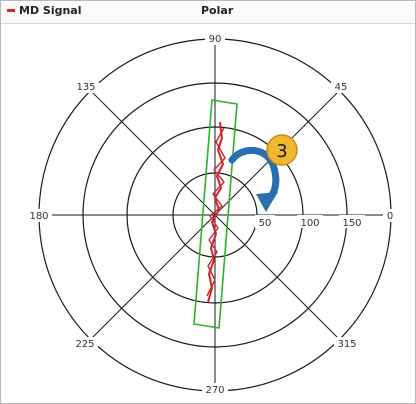 This screenshot has width=416, height=404. Describe the element at coordinates (38, 216) in the screenshot. I see `angle-label-180: 180` at that location.